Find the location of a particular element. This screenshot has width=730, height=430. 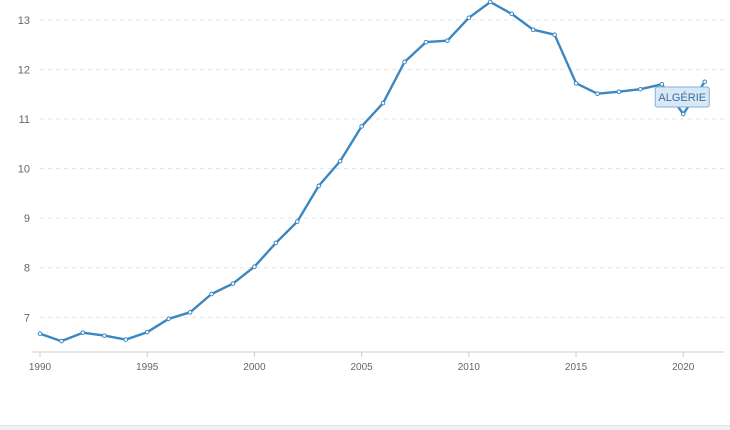

tooltip-label: ALGÉRIE is located at coordinates (682, 97).